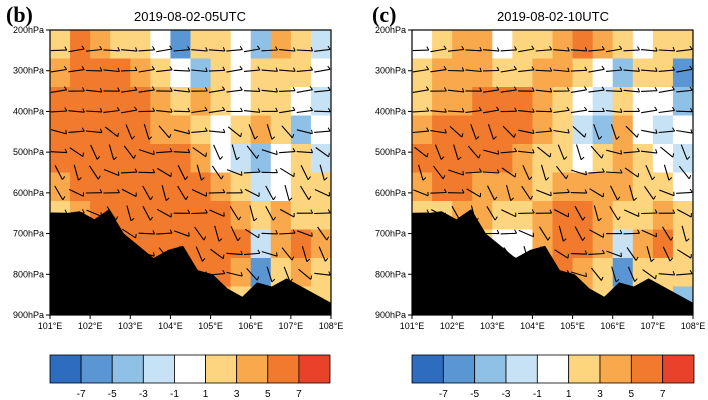 The image size is (708, 400). I want to click on y-tick-label: 700hPa, so click(390, 234).